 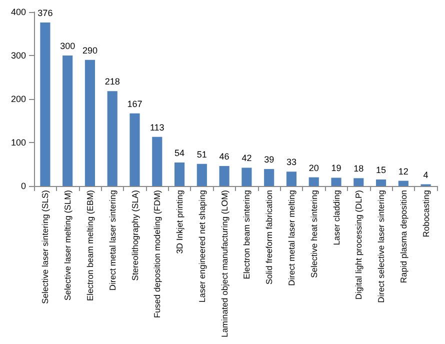 What do you see at coordinates (134, 103) in the screenshot?
I see `data-label: 167` at bounding box center [134, 103].